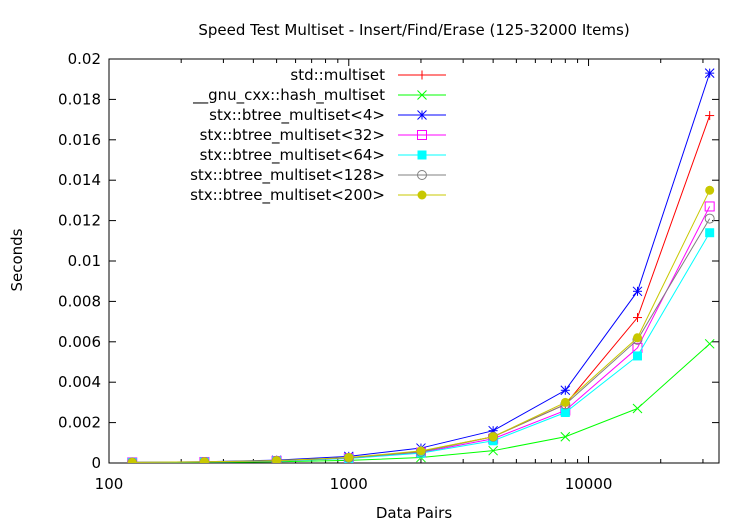  I want to click on legend-label: stx::btree_multiset<64>, so click(292, 155).